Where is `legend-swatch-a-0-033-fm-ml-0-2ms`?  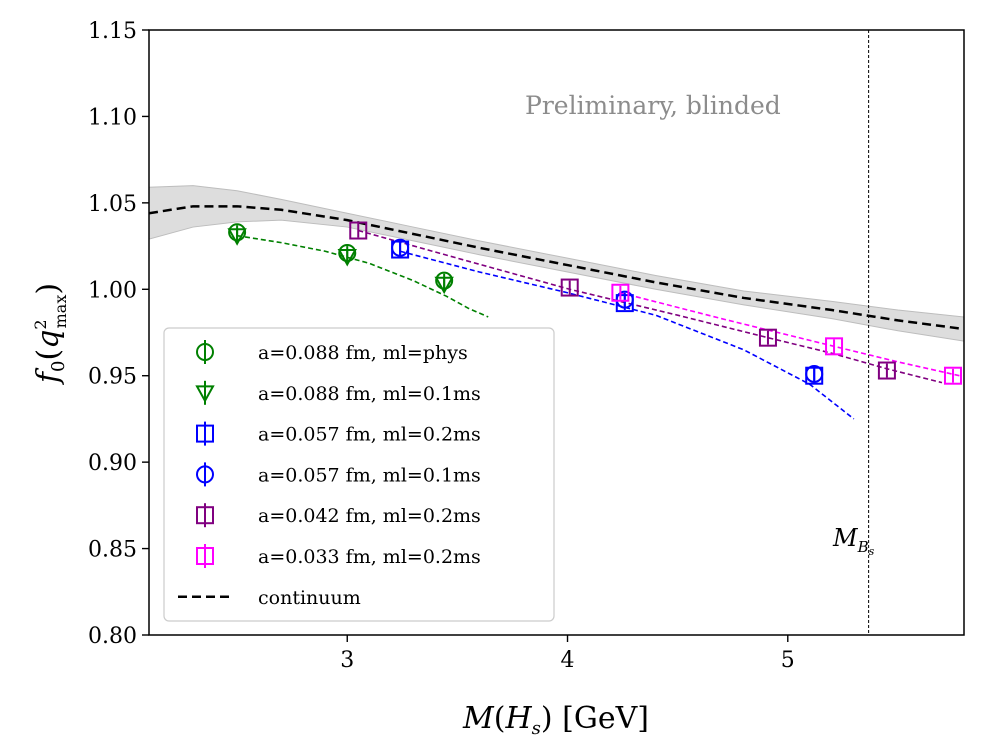
legend-swatch-a-0-033-fm-ml-0-2ms is located at coordinates (205, 556).